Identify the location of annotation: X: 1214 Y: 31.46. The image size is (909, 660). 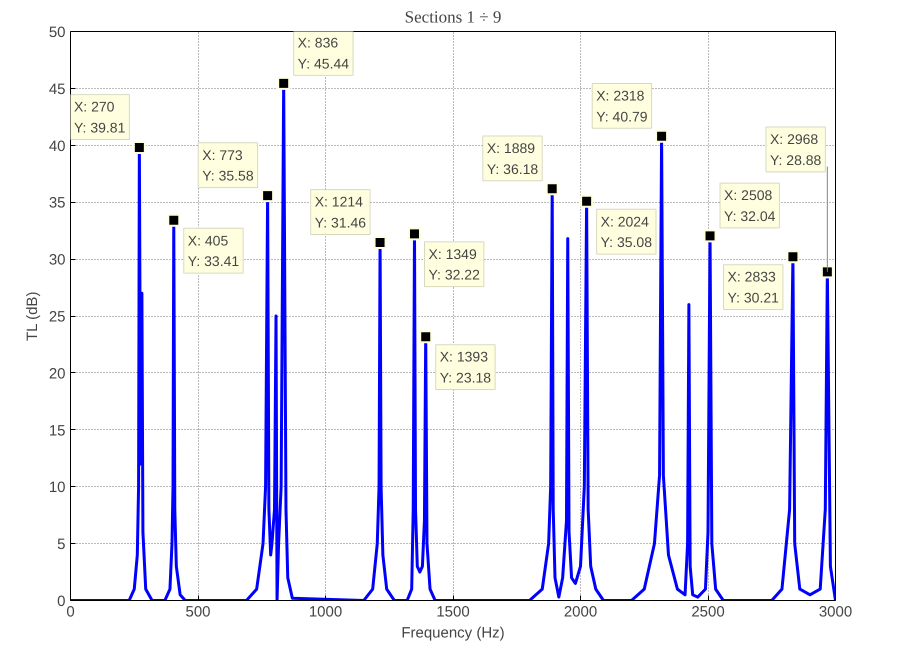
(340, 212).